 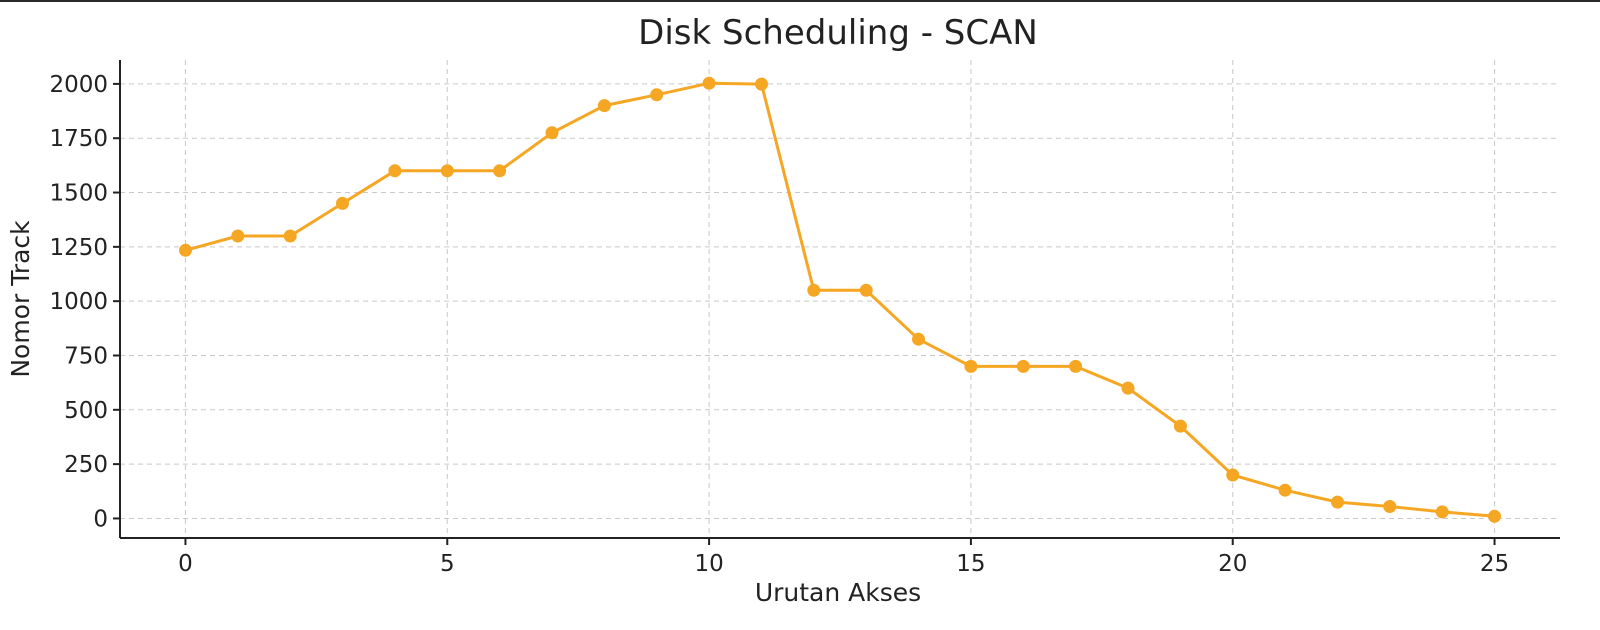 What do you see at coordinates (838, 592) in the screenshot?
I see `x-axis-label: Urutan Akses` at bounding box center [838, 592].